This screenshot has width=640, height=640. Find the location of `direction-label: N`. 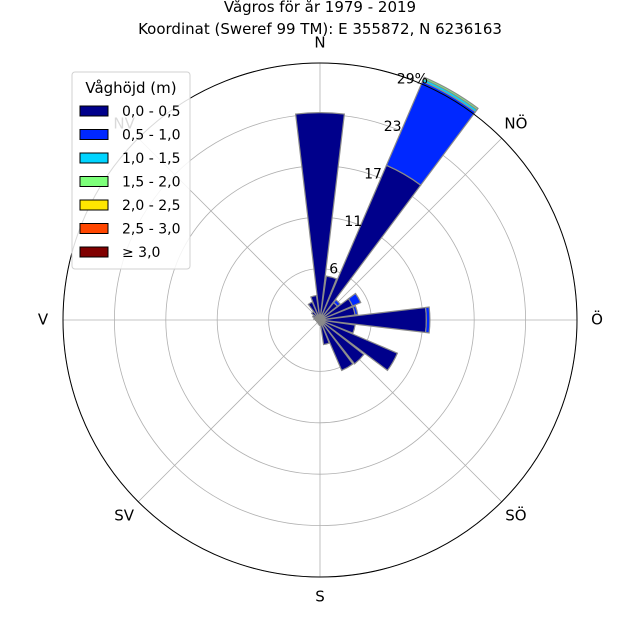

direction-label: N is located at coordinates (319, 43).